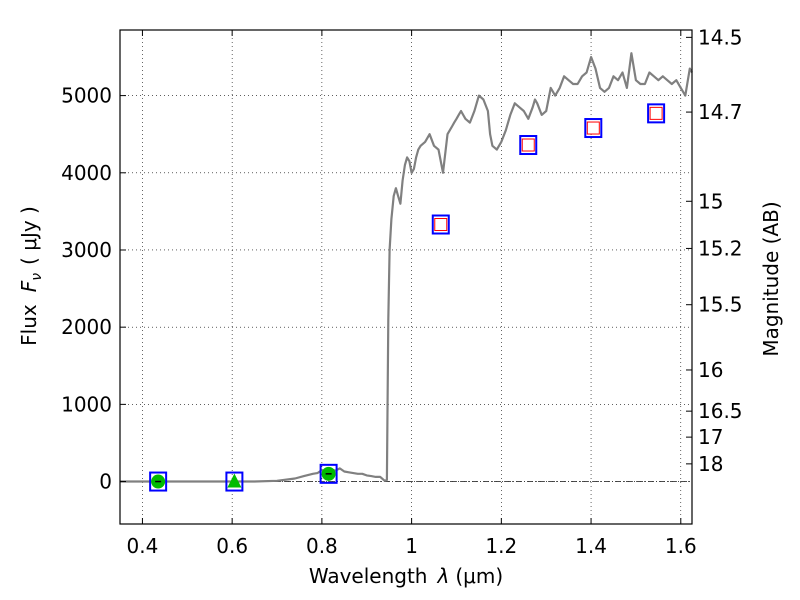 The image size is (800, 600). Describe the element at coordinates (322, 546) in the screenshot. I see `x-tick-label: 0.8` at that location.